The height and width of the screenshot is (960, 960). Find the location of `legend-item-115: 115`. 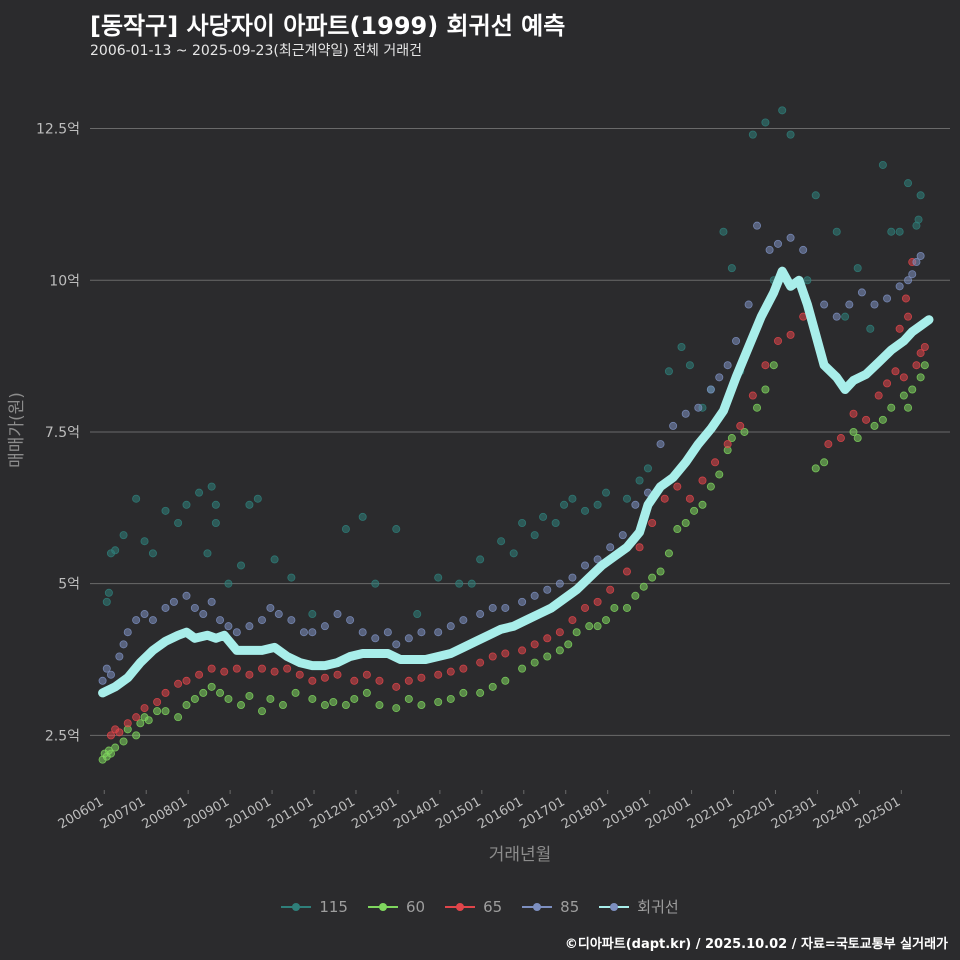

legend-item-115: 115 is located at coordinates (314, 906).